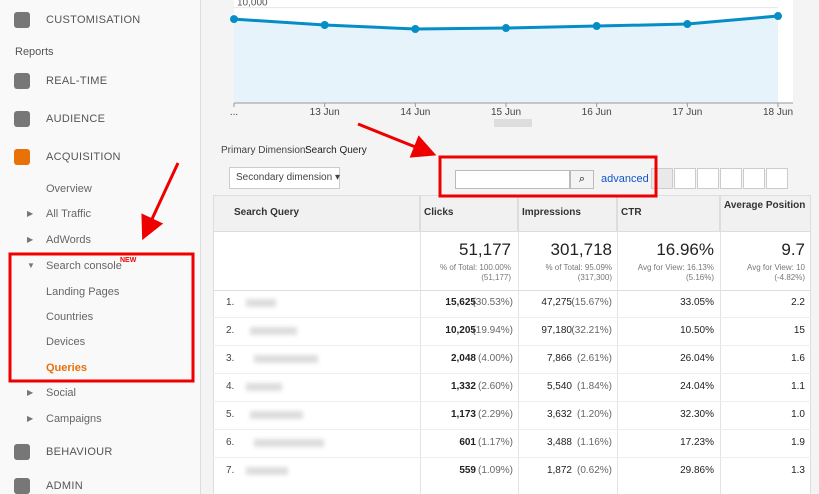 The height and width of the screenshot is (494, 819). Describe the element at coordinates (495, 386) in the screenshot. I see `cell-percent: (2.60%)` at that location.